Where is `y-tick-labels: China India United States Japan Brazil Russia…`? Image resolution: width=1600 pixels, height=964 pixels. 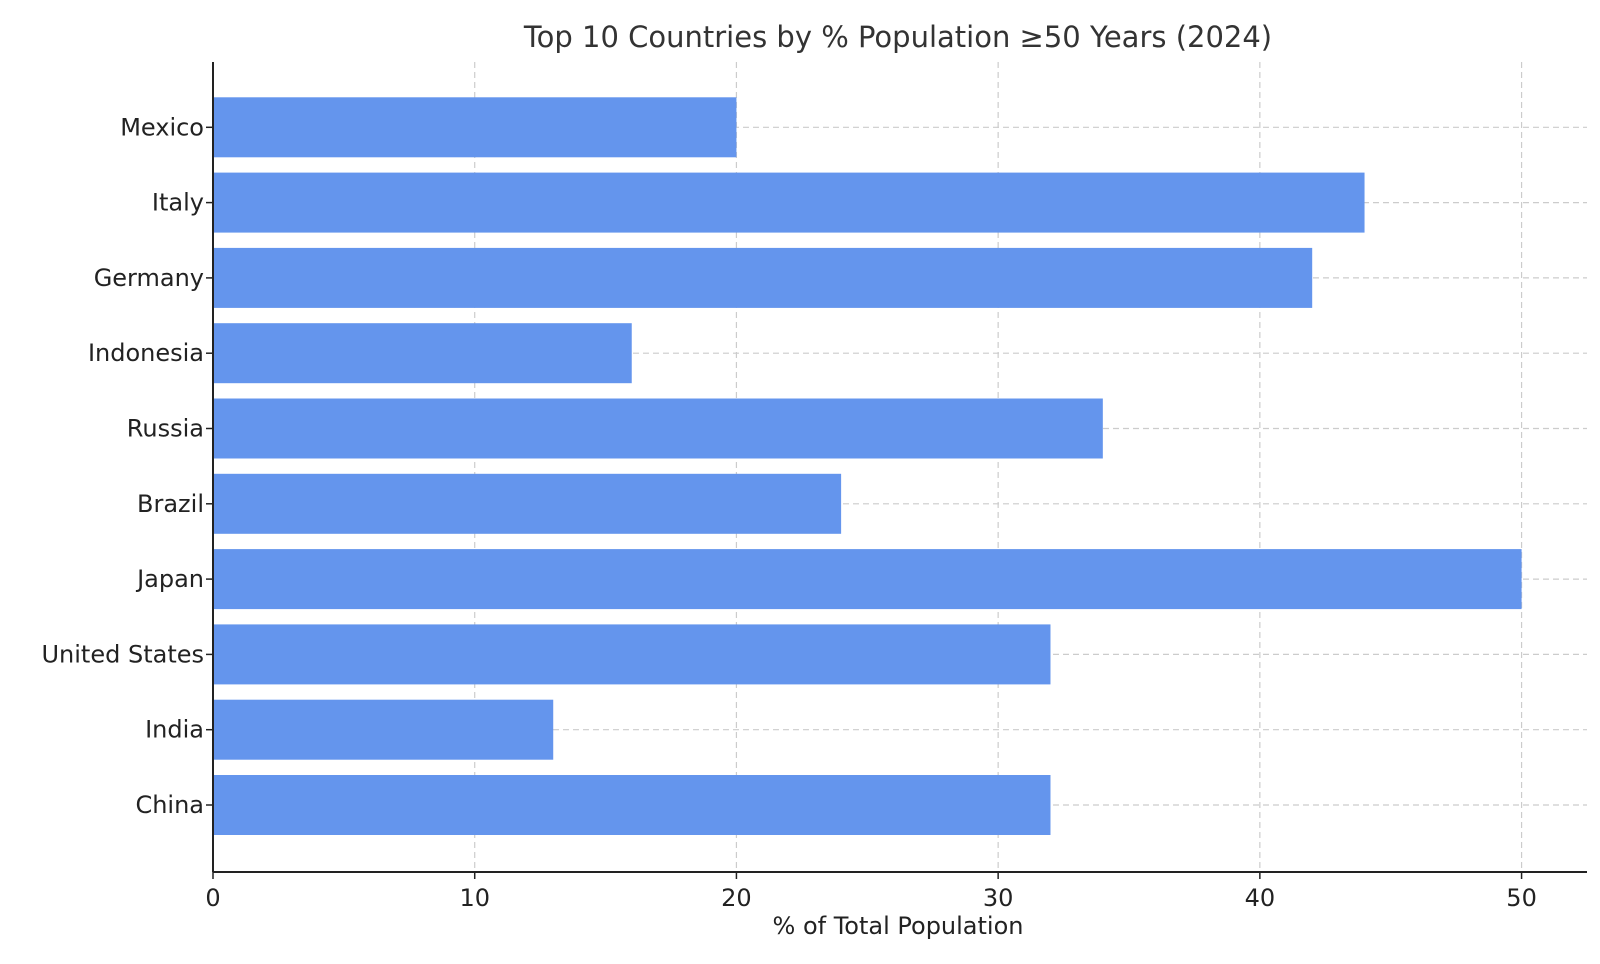 y-tick-labels: China India United States Japan Brazil Russia… is located at coordinates (122, 466).